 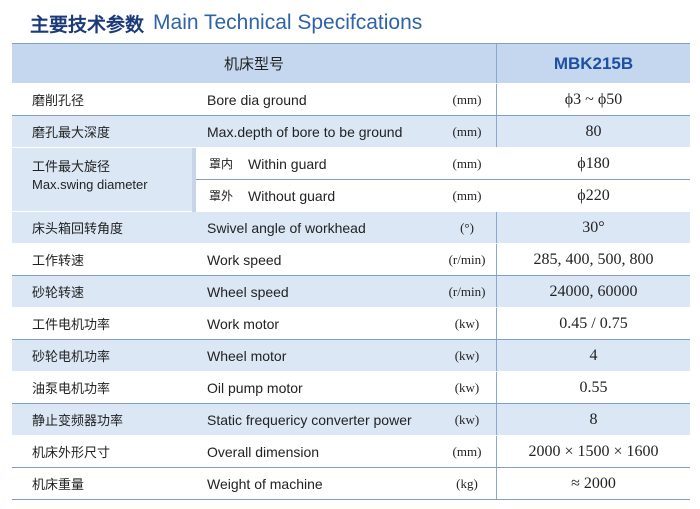 I want to click on spec-unit: (kg), so click(x=467, y=483).